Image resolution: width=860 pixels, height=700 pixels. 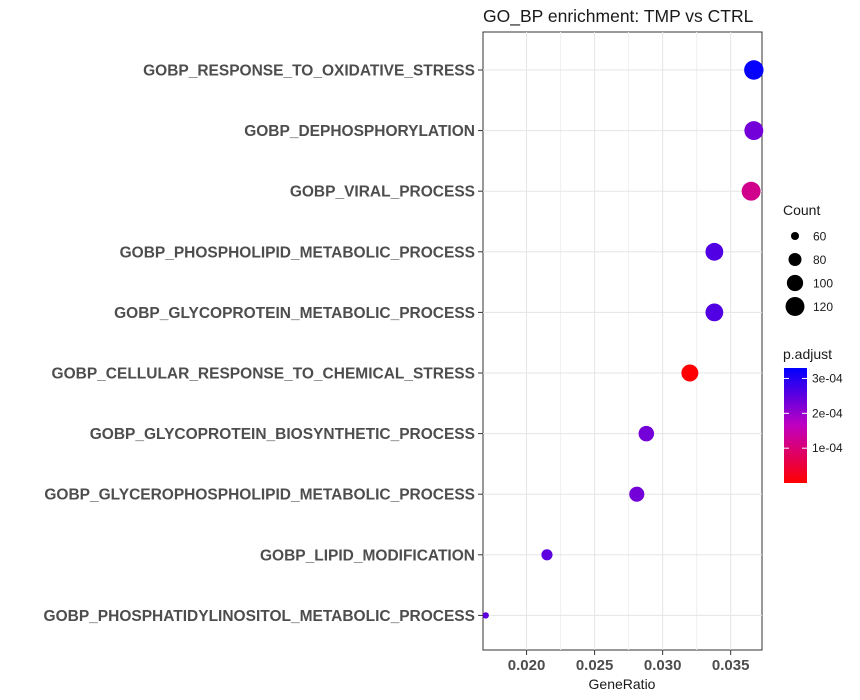 I want to click on size-legend-title: Count, so click(x=801, y=210).